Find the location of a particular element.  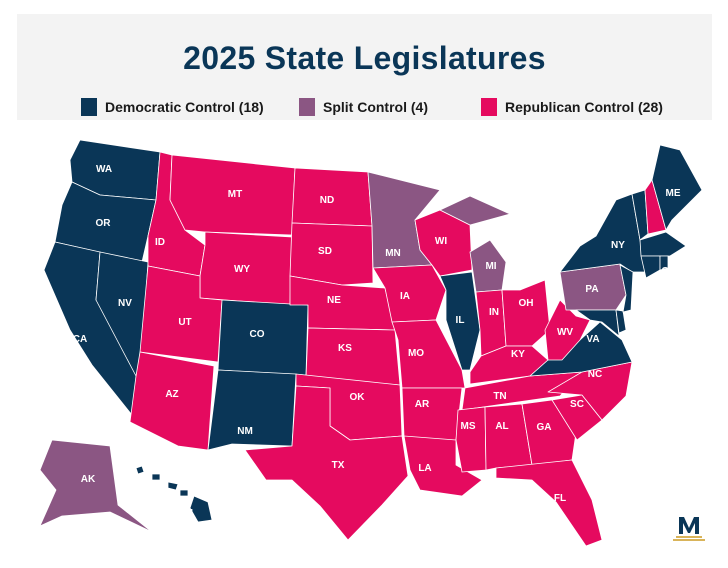

state-label-oh: OH is located at coordinates (526, 303).